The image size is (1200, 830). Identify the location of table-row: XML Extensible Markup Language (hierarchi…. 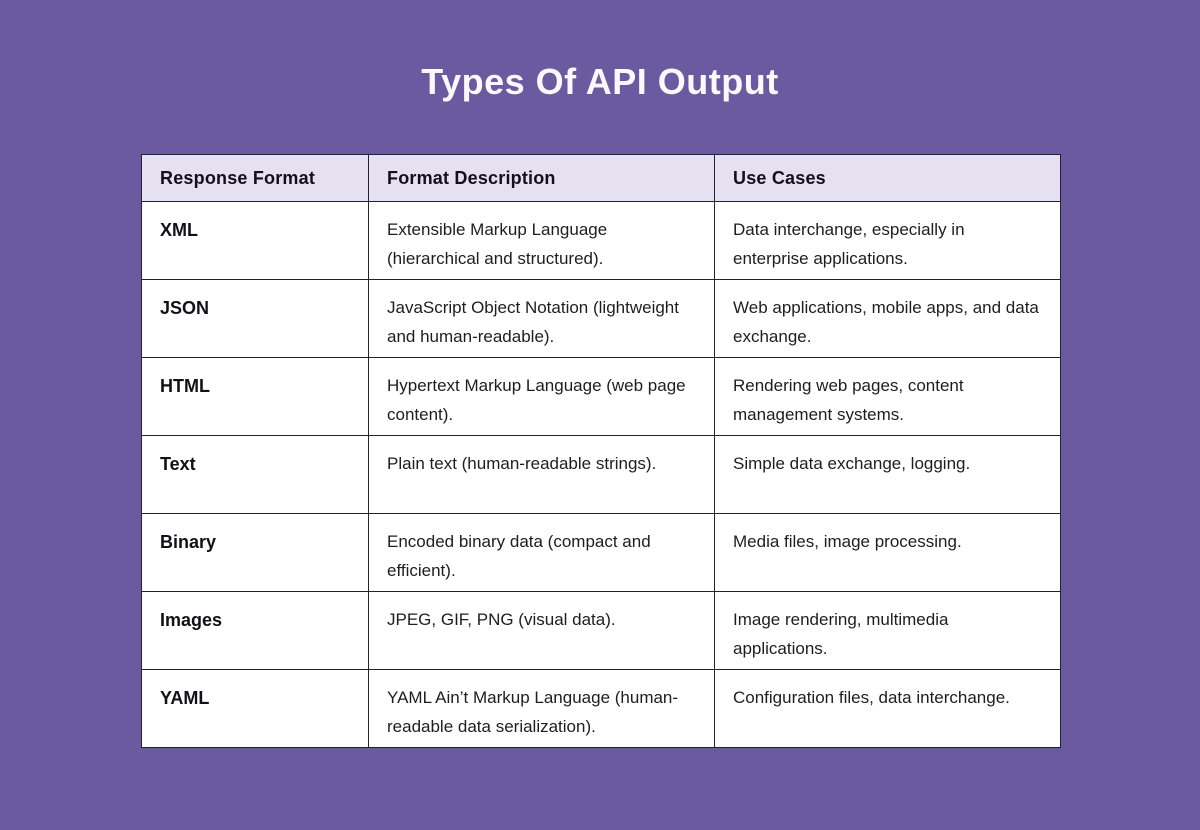
(601, 240).